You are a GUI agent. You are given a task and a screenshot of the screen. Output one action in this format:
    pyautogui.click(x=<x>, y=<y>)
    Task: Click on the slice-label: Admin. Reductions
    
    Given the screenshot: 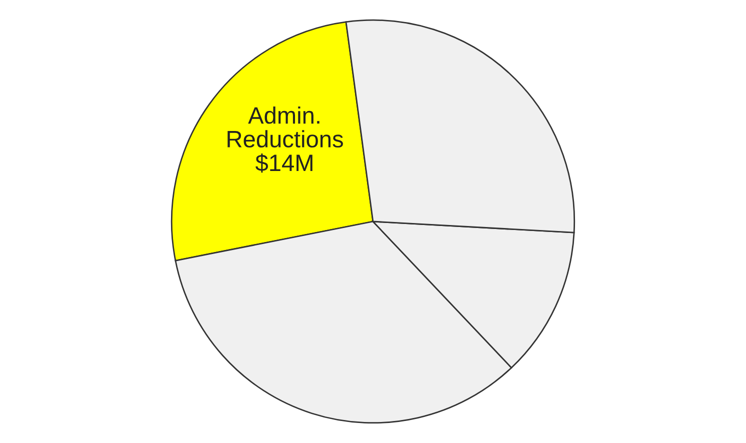 What is the action you would take?
    pyautogui.click(x=285, y=127)
    